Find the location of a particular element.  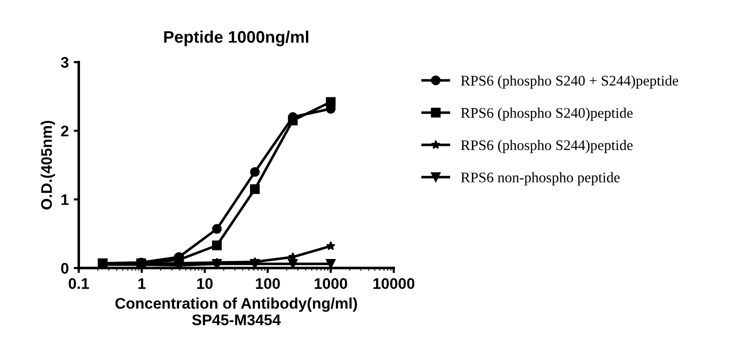

y-tick-label: 2 is located at coordinates (64, 131).